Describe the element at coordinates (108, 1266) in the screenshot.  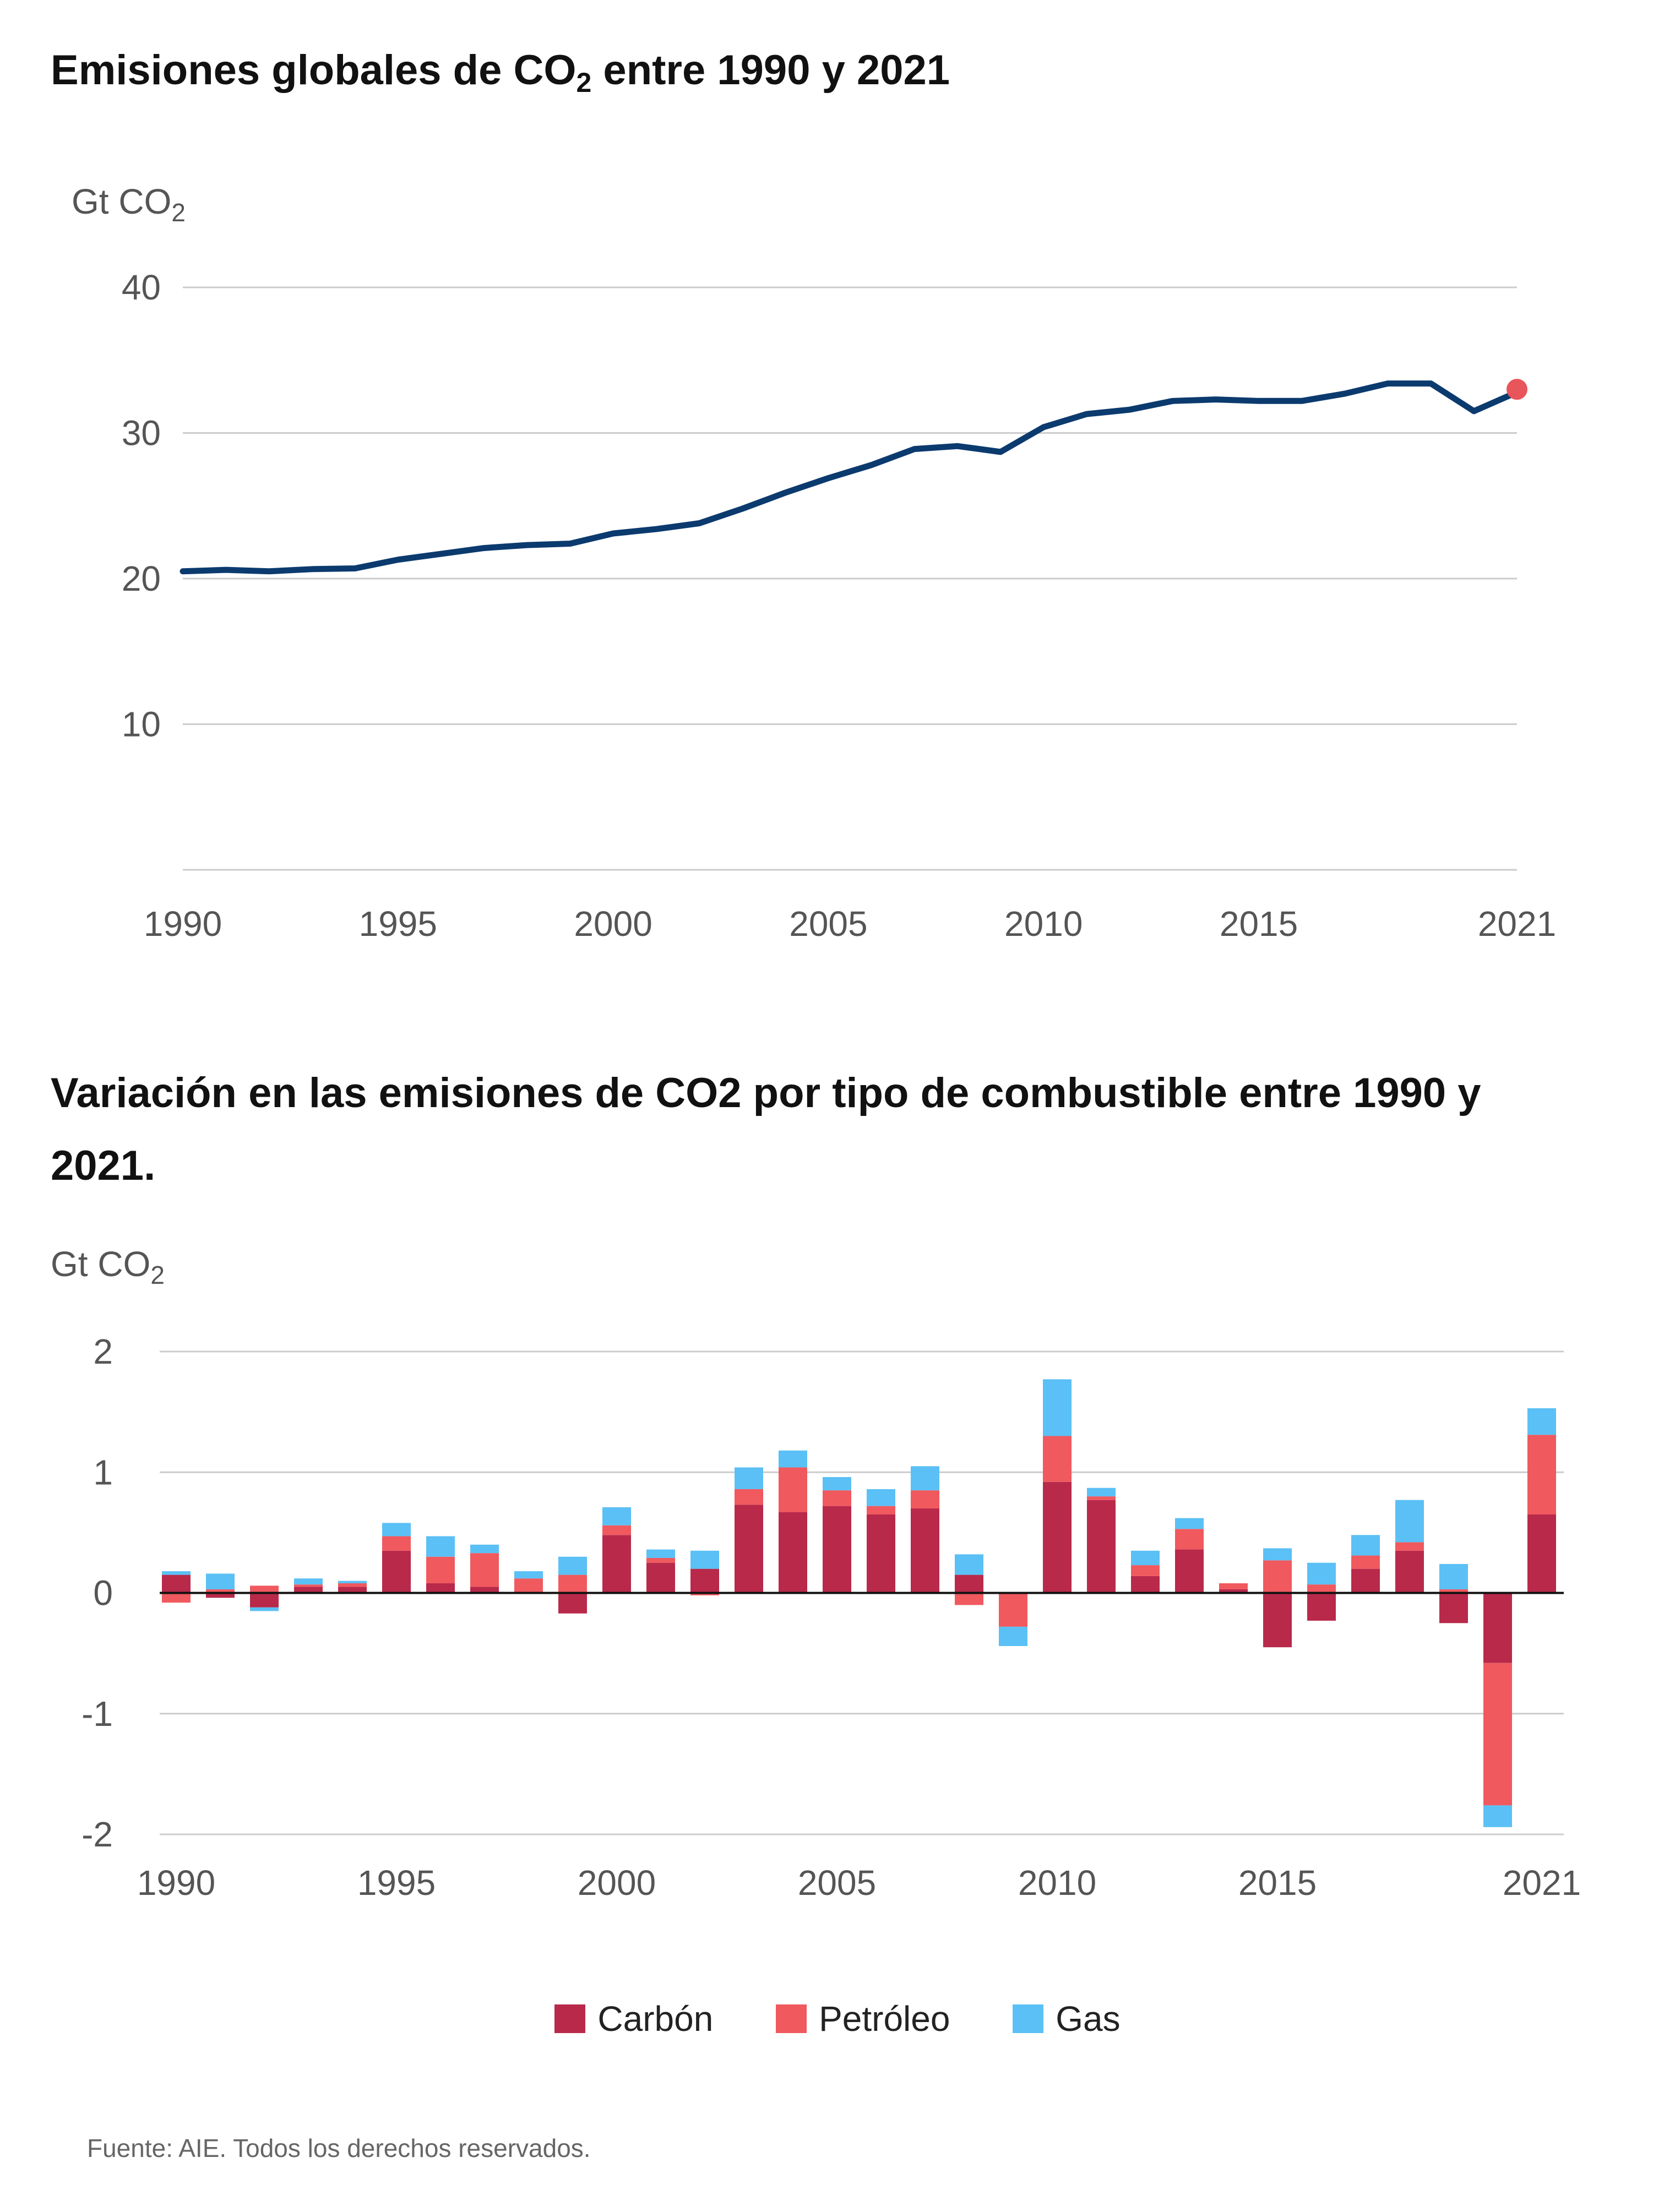
I see `bar-chart-ylabel: Gt CO2` at that location.